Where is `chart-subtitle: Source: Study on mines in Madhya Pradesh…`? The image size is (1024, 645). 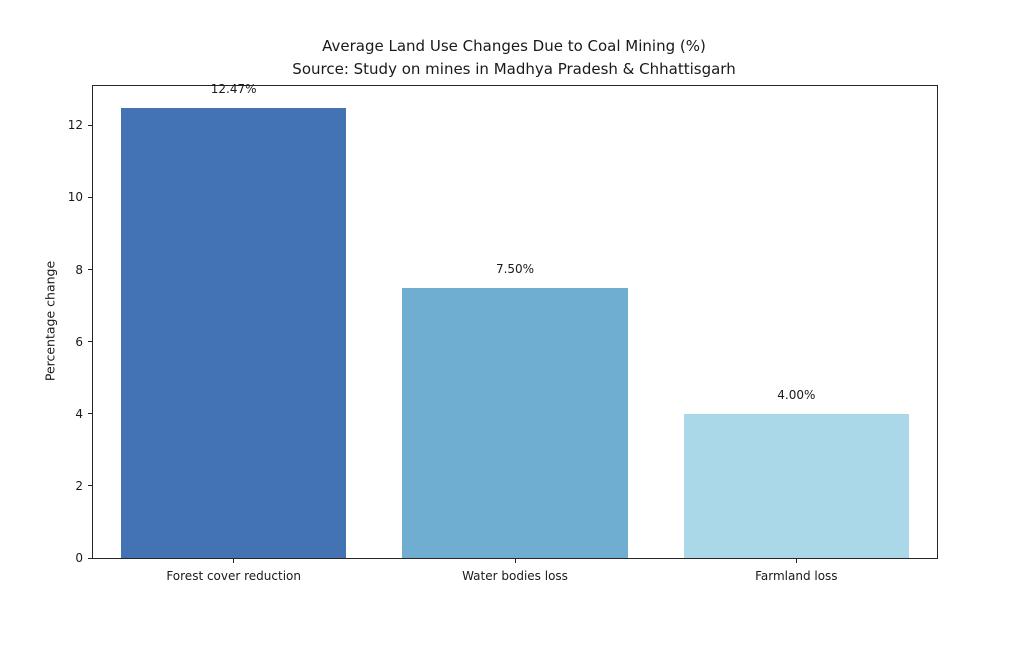
chart-subtitle: Source: Study on mines in Madhya Pradesh… is located at coordinates (514, 69).